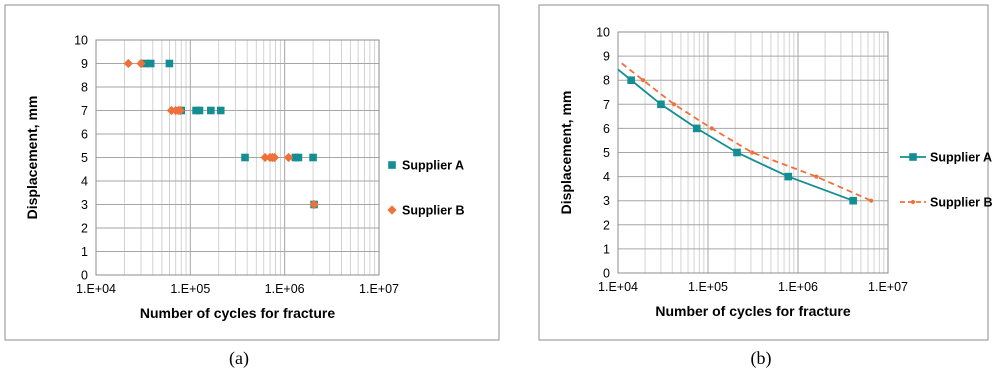  Describe the element at coordinates (239, 358) in the screenshot. I see `caption-a: (a)` at that location.